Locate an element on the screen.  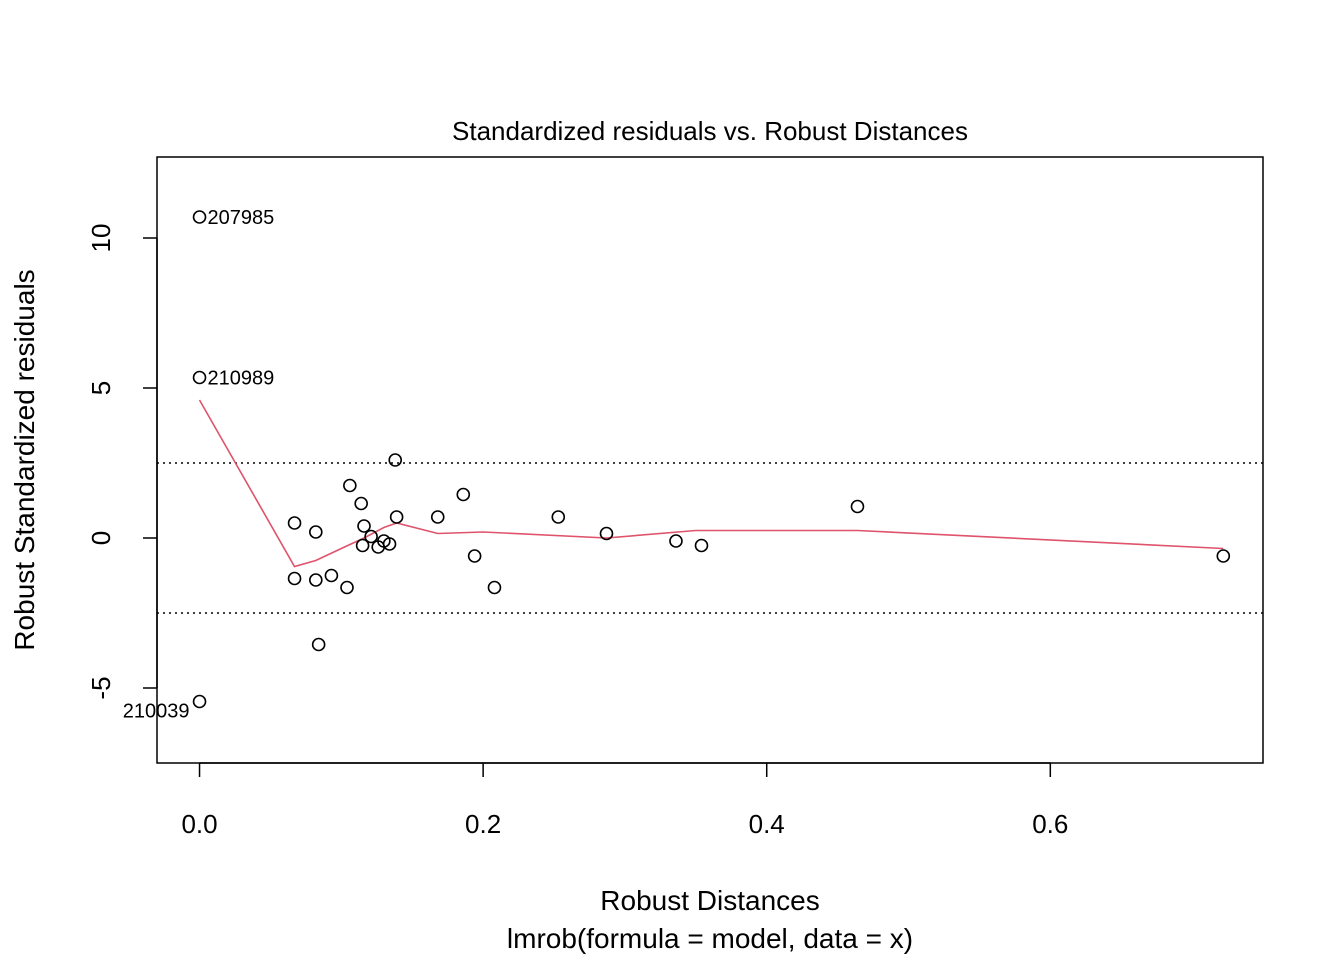
x-tick-label-0: 0.0 is located at coordinates (199, 824).